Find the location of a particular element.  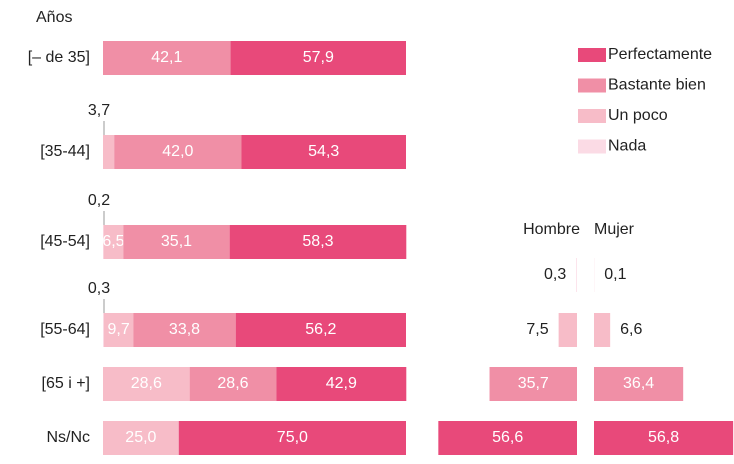

series-header: Mujer is located at coordinates (614, 229).